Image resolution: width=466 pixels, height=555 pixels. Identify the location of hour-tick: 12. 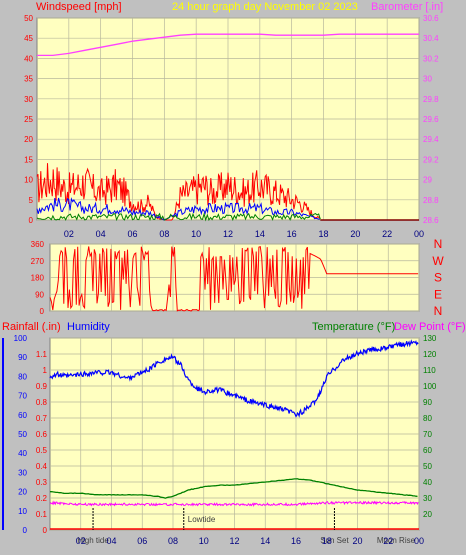
(234, 541).